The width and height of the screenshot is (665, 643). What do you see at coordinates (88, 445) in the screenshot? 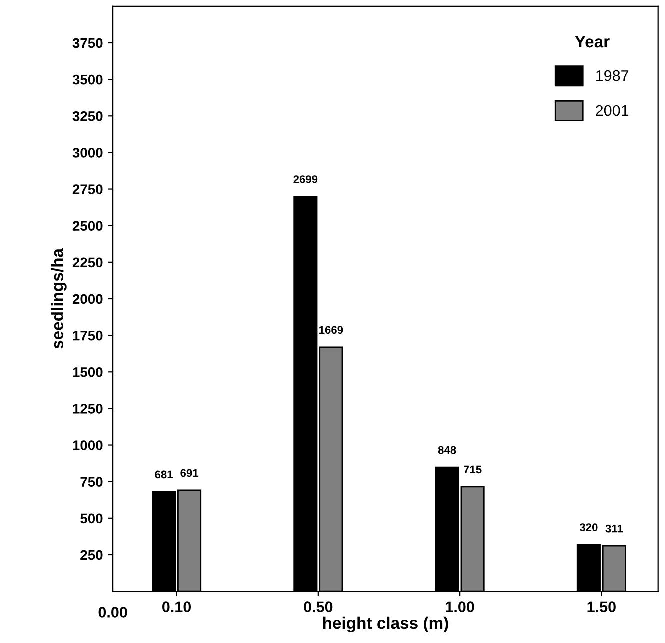
I see `y-tick-label: 1000` at bounding box center [88, 445].